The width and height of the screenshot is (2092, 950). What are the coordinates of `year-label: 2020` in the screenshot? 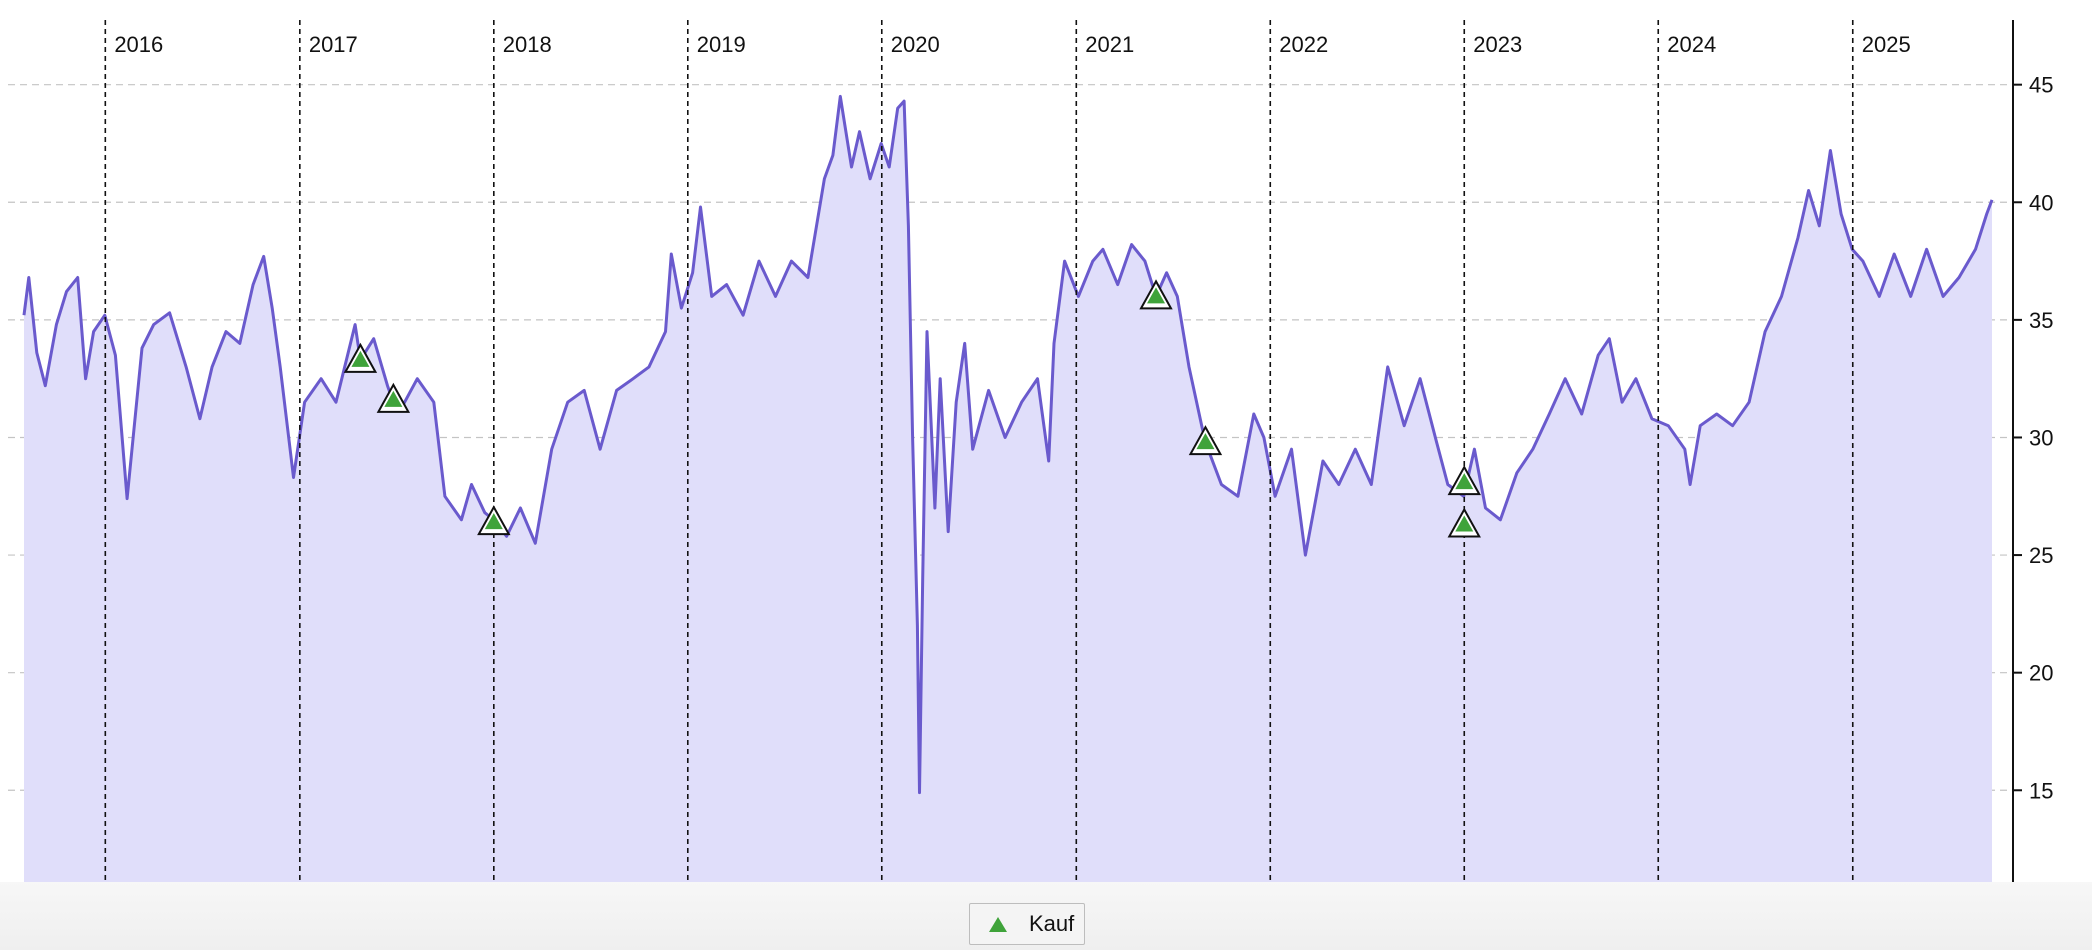 It's located at (915, 44).